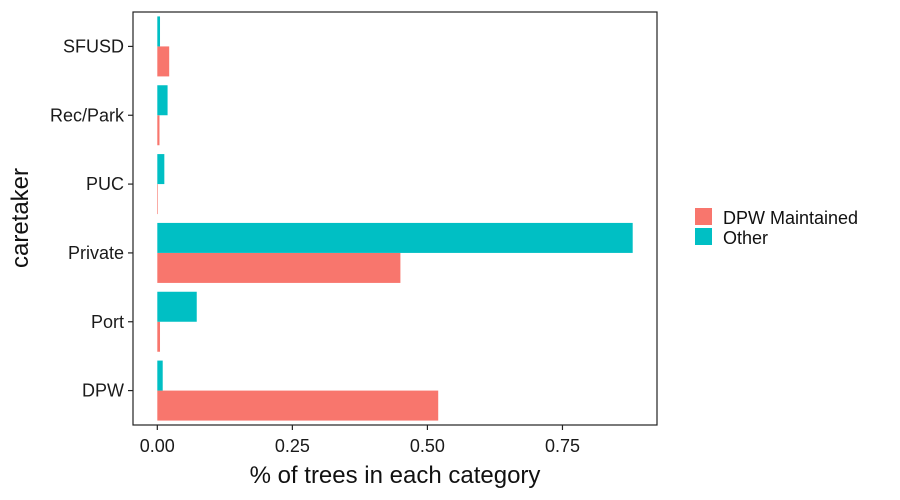 The image size is (900, 500). What do you see at coordinates (93, 46) in the screenshot?
I see `y-tick-label-sfusd: SFUSD` at bounding box center [93, 46].